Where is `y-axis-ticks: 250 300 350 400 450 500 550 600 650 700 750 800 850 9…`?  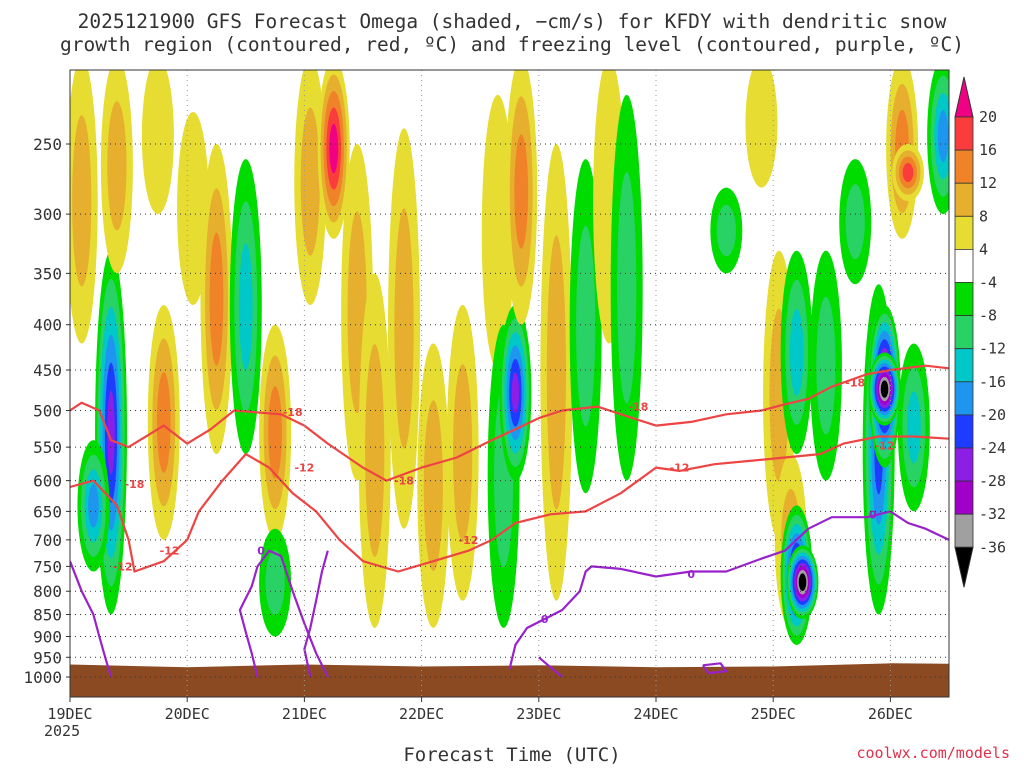
y-axis-ticks: 250 300 350 400 450 500 550 600 650 700 750 800 850 9… is located at coordinates (46, 411).